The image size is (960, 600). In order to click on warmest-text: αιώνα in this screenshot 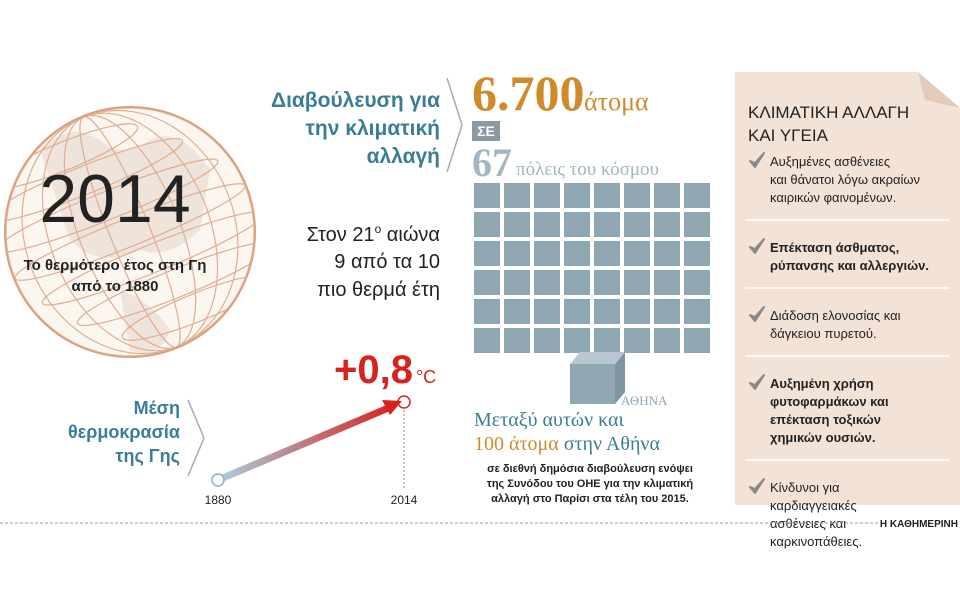, I will do `click(410, 235)`.